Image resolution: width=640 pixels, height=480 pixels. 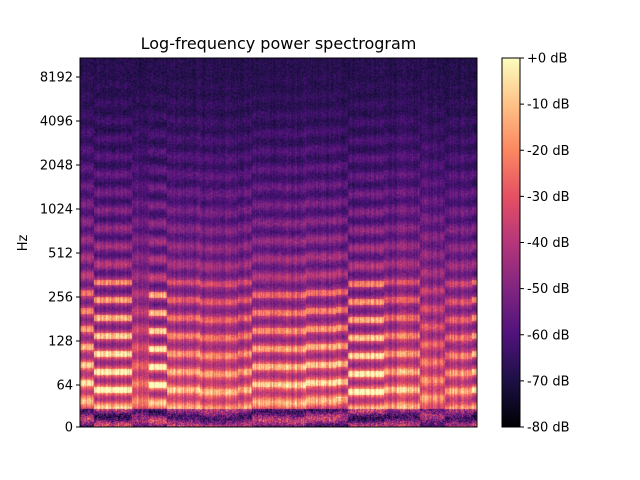 I want to click on colorbar, so click(x=511, y=242).